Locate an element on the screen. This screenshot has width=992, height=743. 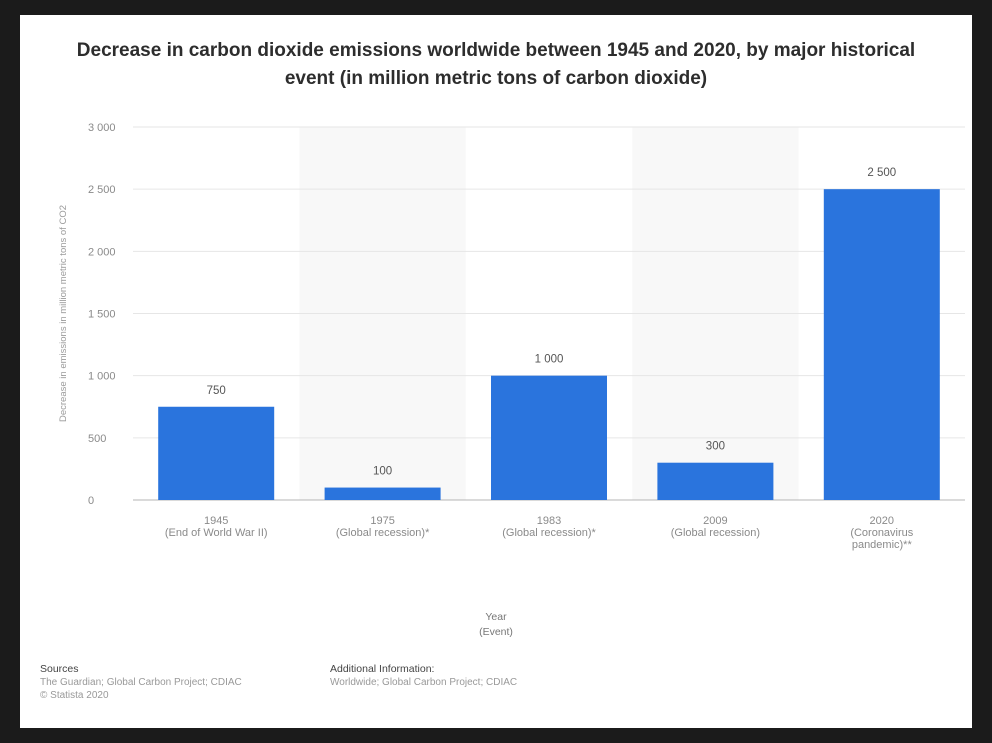
x-axis-title: Year (Event) is located at coordinates (496, 625).